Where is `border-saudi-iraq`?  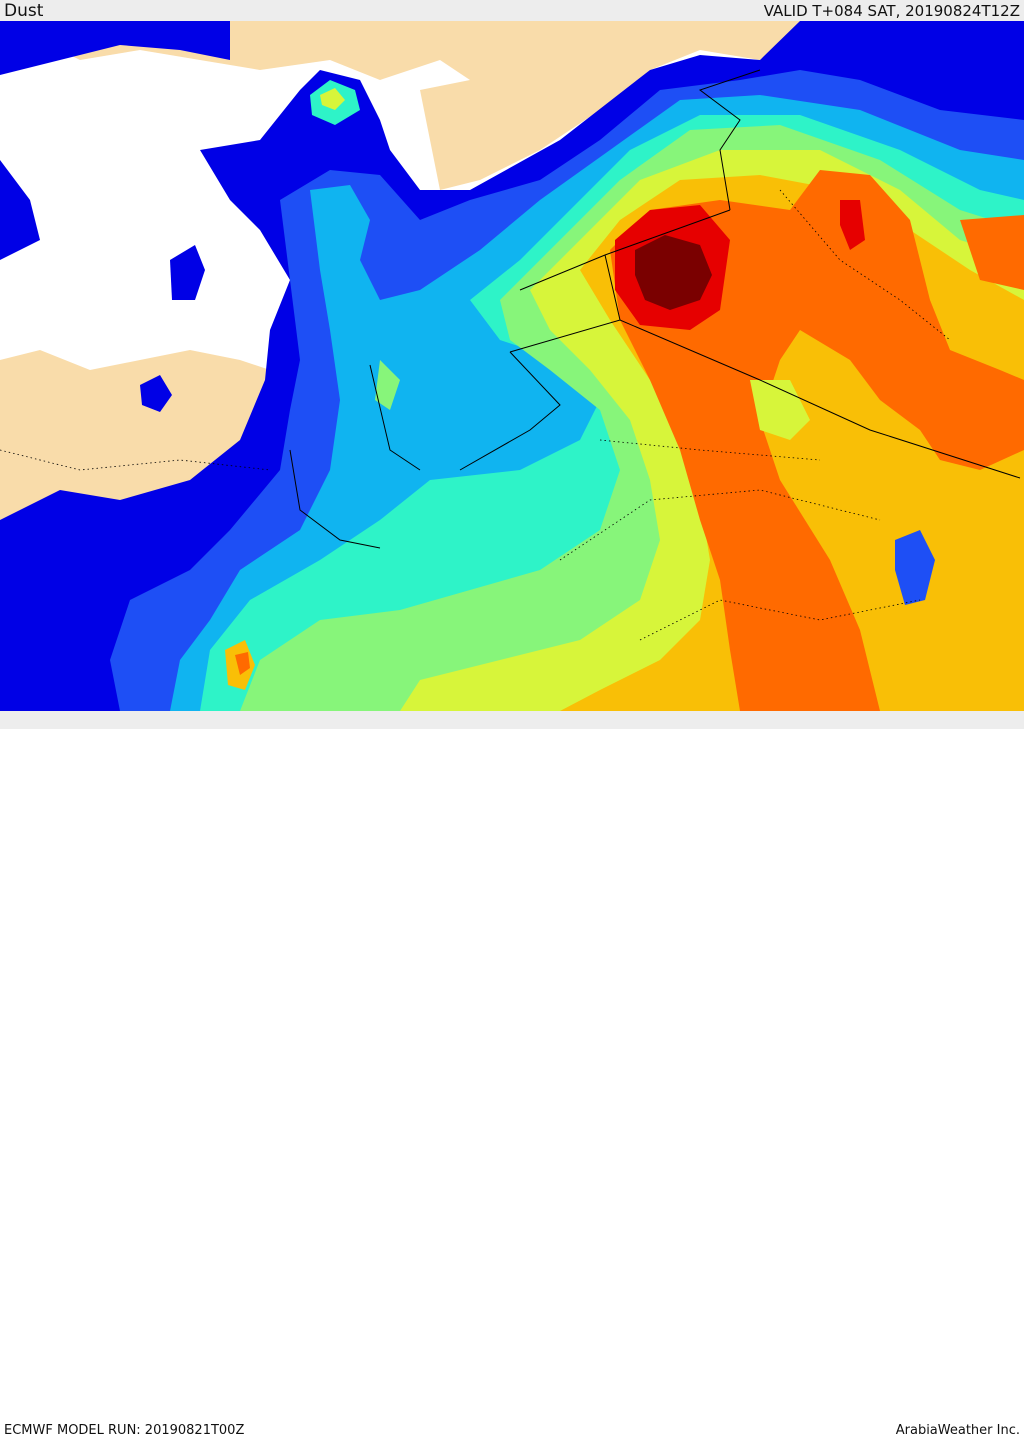
border-saudi-iraq is located at coordinates (765, 399).